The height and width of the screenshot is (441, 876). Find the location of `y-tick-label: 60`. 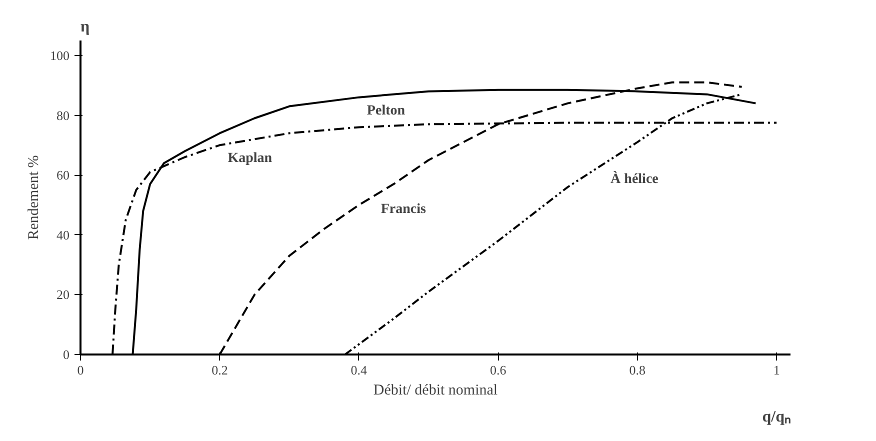

y-tick-label: 60 is located at coordinates (63, 175).